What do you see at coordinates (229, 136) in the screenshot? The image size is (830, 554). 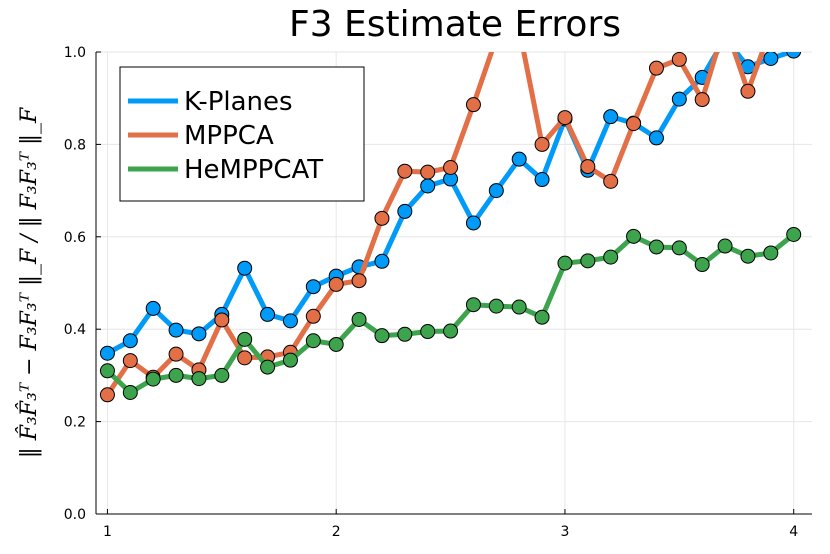 I see `legend-label-mppca: MPPCA` at bounding box center [229, 136].